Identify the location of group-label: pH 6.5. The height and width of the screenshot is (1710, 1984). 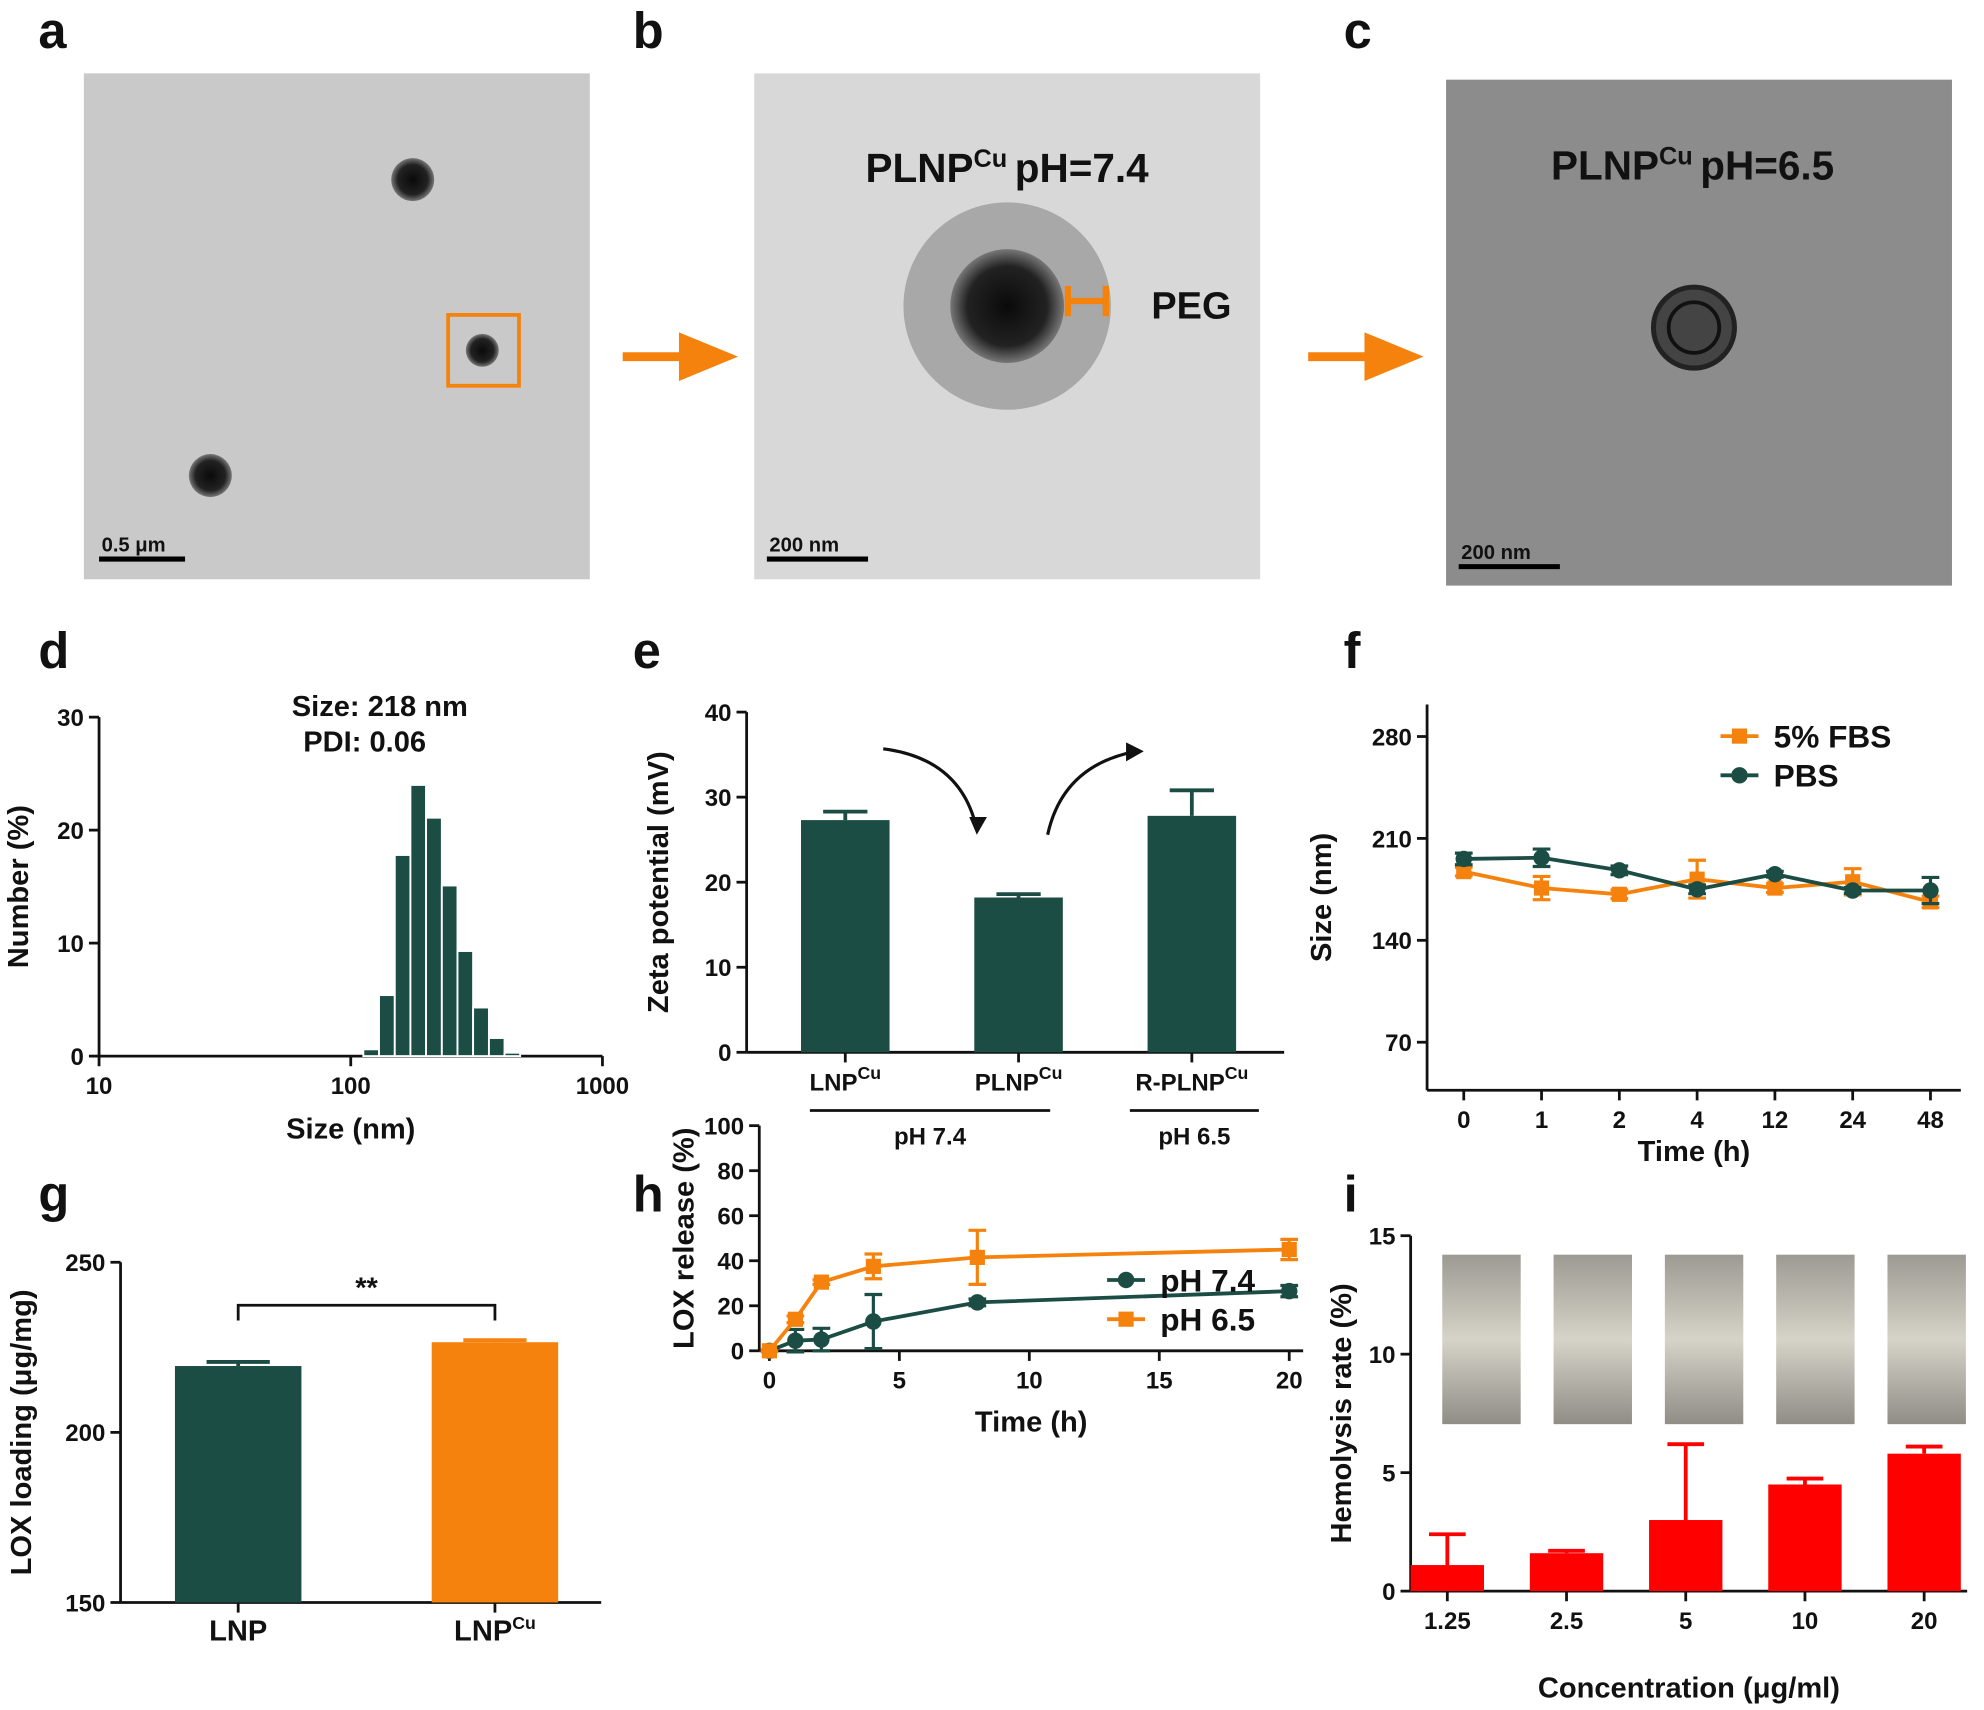
(1194, 1137).